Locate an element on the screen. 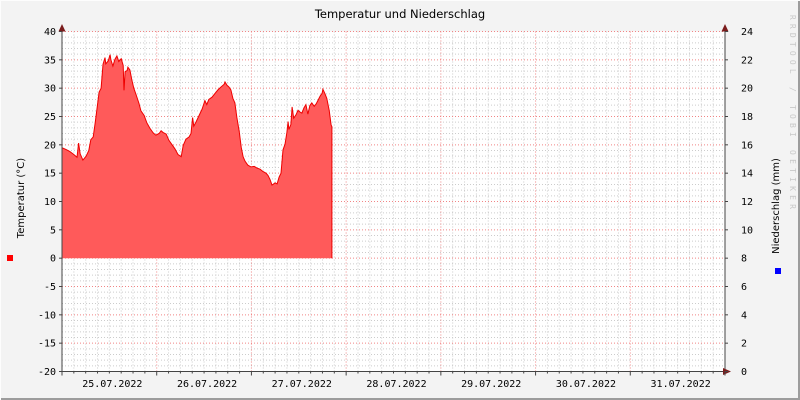  right-tick-label: 12 is located at coordinates (747, 202).